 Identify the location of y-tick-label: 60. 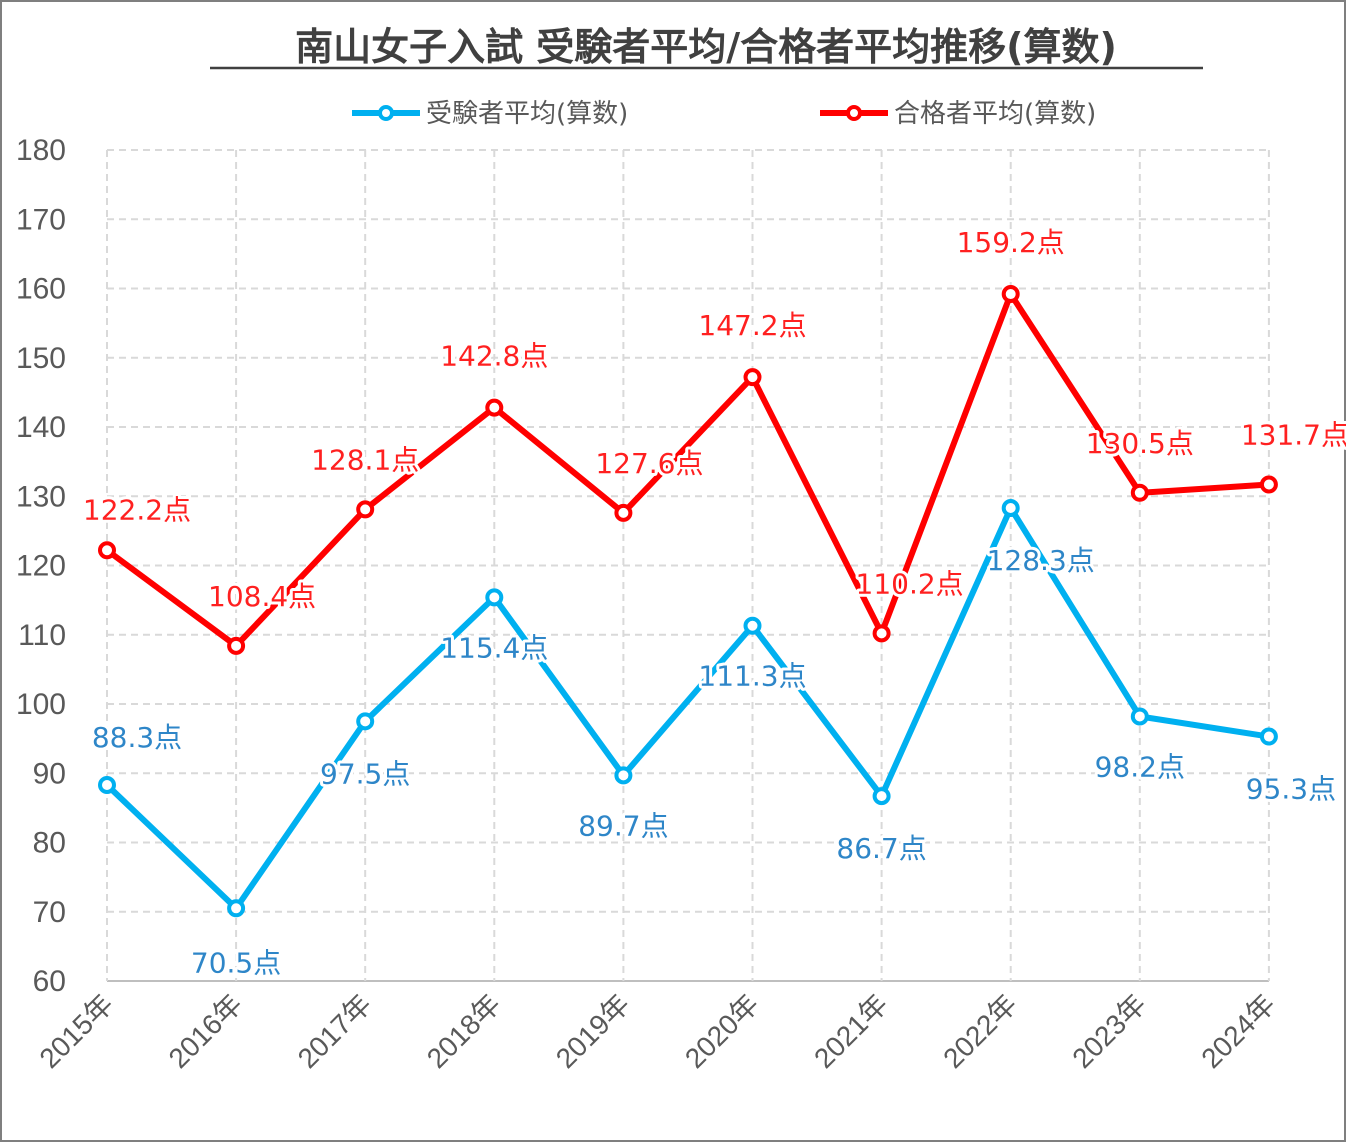
(49, 981).